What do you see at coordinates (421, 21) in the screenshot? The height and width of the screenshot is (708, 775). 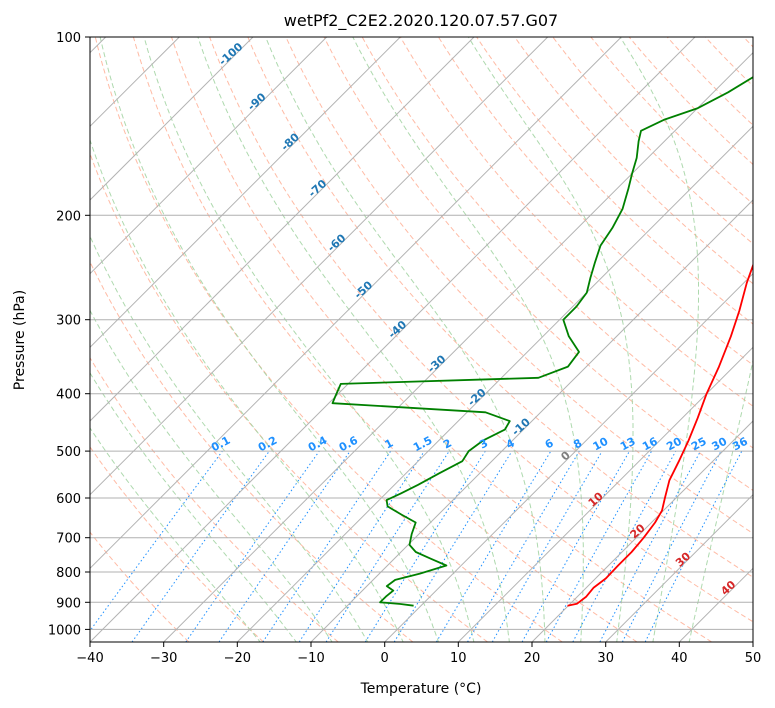 I see `chart-title: wetPf2_C2E2.2020.120.07.57.G07` at bounding box center [421, 21].